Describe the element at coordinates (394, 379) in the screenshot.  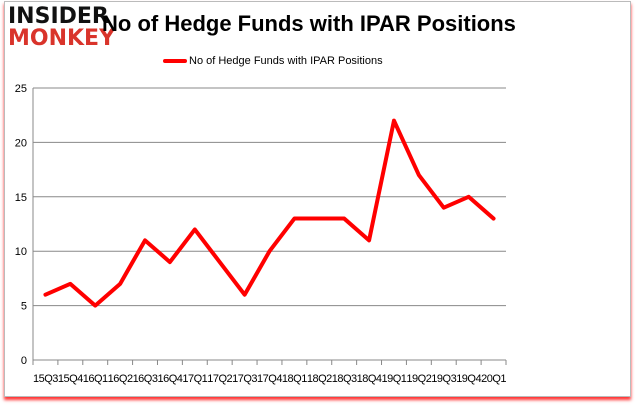
I see `x-tick-label: 19Q1` at that location.